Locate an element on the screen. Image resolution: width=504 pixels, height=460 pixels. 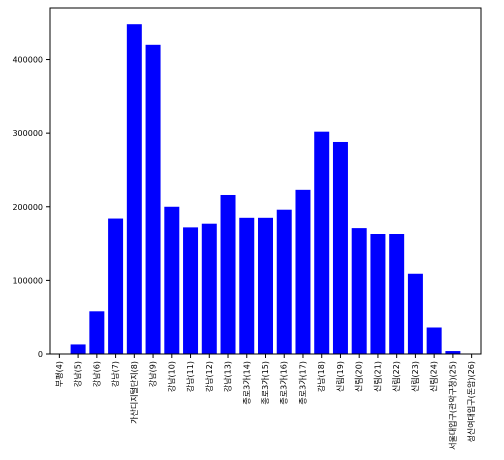
x-tick-label-20: 신림(24) is located at coordinates (434, 376).